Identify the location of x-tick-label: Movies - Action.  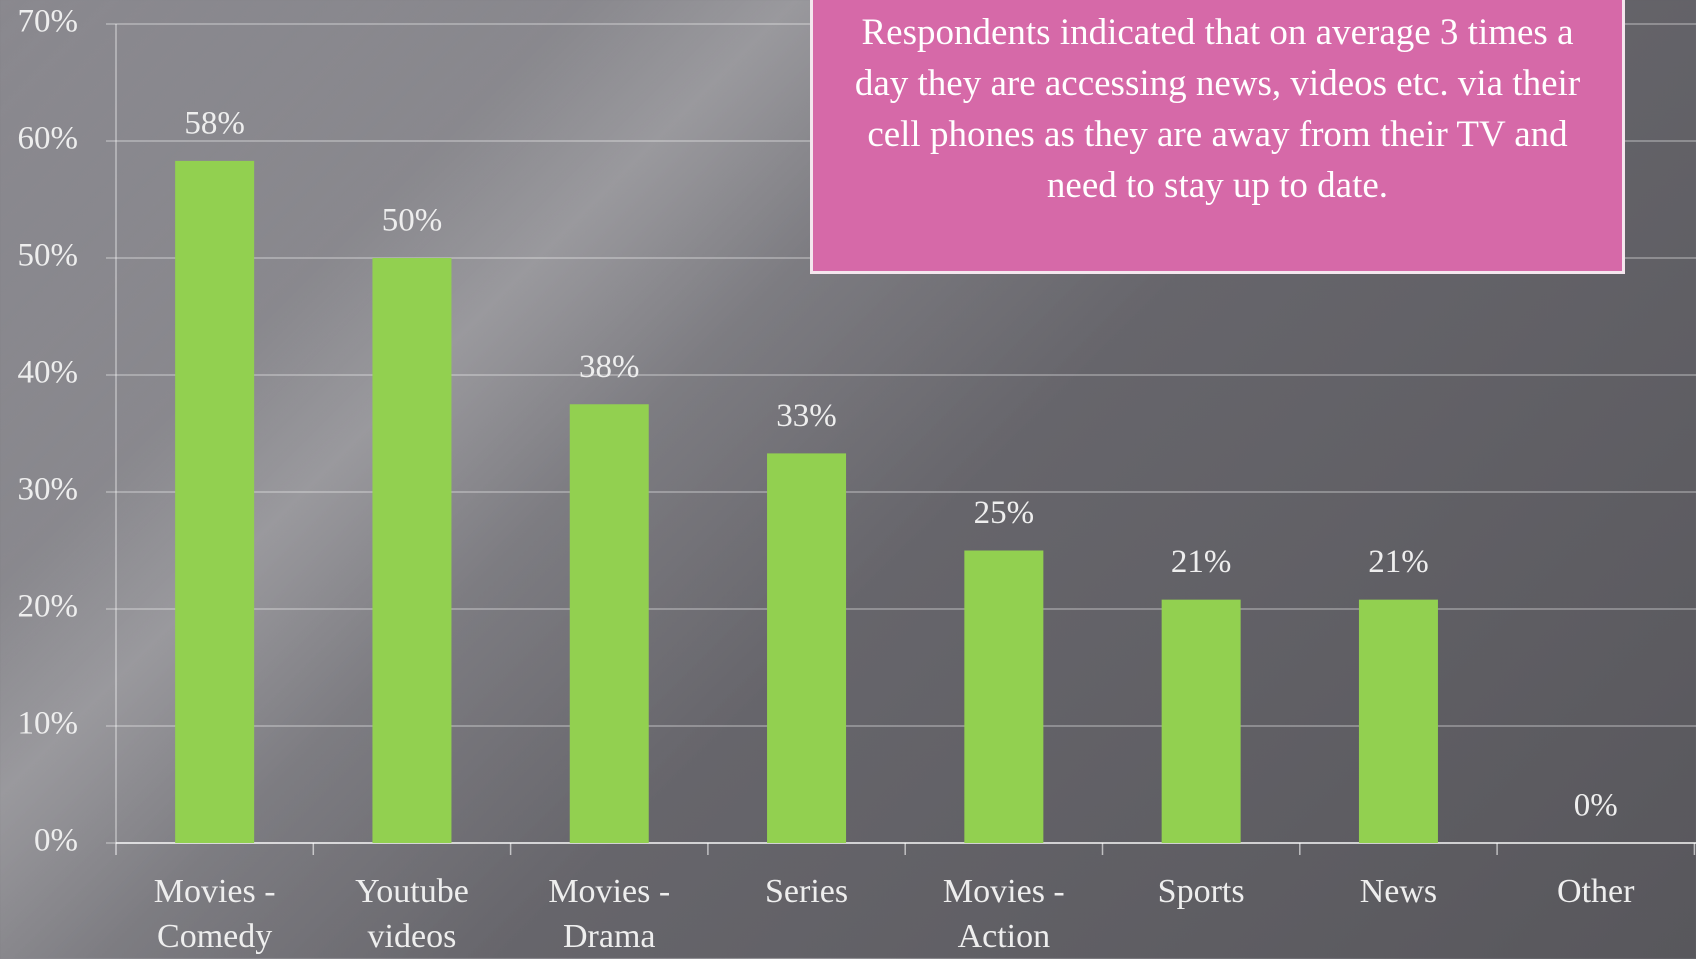
(1003, 914).